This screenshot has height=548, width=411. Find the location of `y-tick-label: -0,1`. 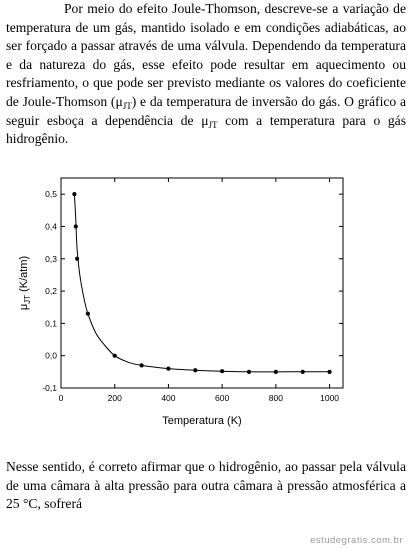

y-tick-label: -0,1 is located at coordinates (49, 388).